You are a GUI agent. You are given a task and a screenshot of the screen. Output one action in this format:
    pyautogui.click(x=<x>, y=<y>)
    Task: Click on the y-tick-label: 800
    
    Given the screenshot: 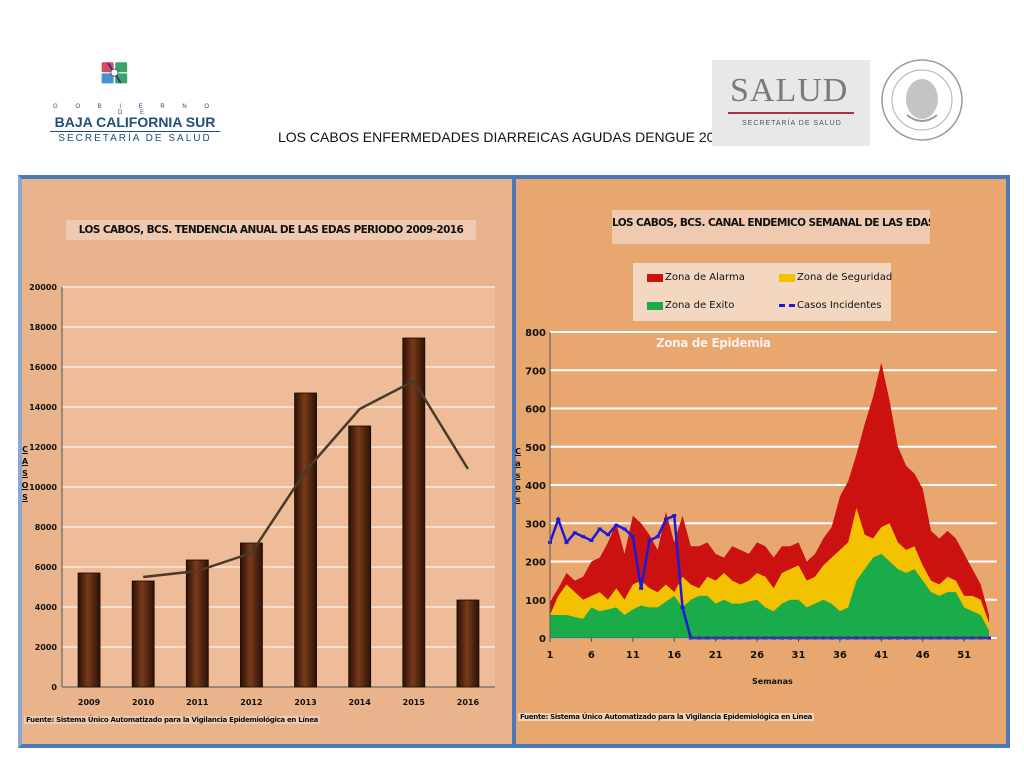 What is the action you would take?
    pyautogui.click(x=535, y=333)
    